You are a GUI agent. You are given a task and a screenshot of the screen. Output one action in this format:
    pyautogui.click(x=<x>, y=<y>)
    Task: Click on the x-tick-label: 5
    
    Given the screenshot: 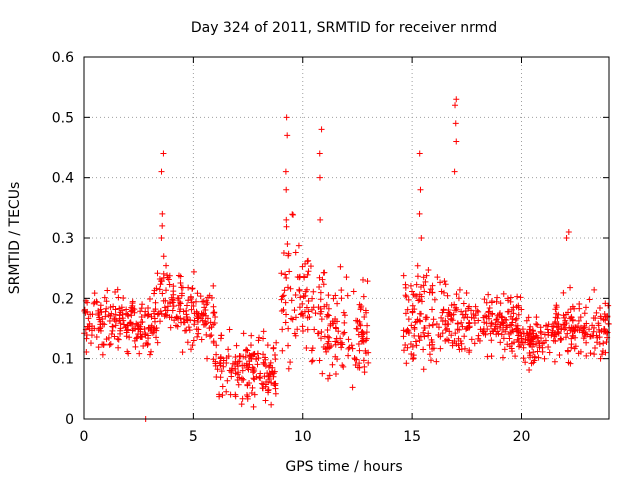 What is the action you would take?
    pyautogui.click(x=193, y=437)
    